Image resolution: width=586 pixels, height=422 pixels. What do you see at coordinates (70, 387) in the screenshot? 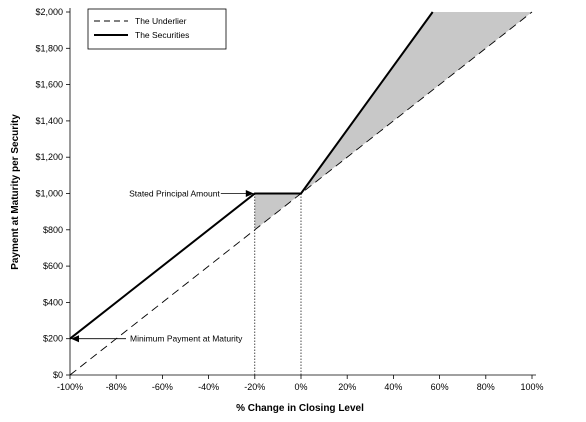
I see `x-tick-label: -100%` at bounding box center [70, 387].